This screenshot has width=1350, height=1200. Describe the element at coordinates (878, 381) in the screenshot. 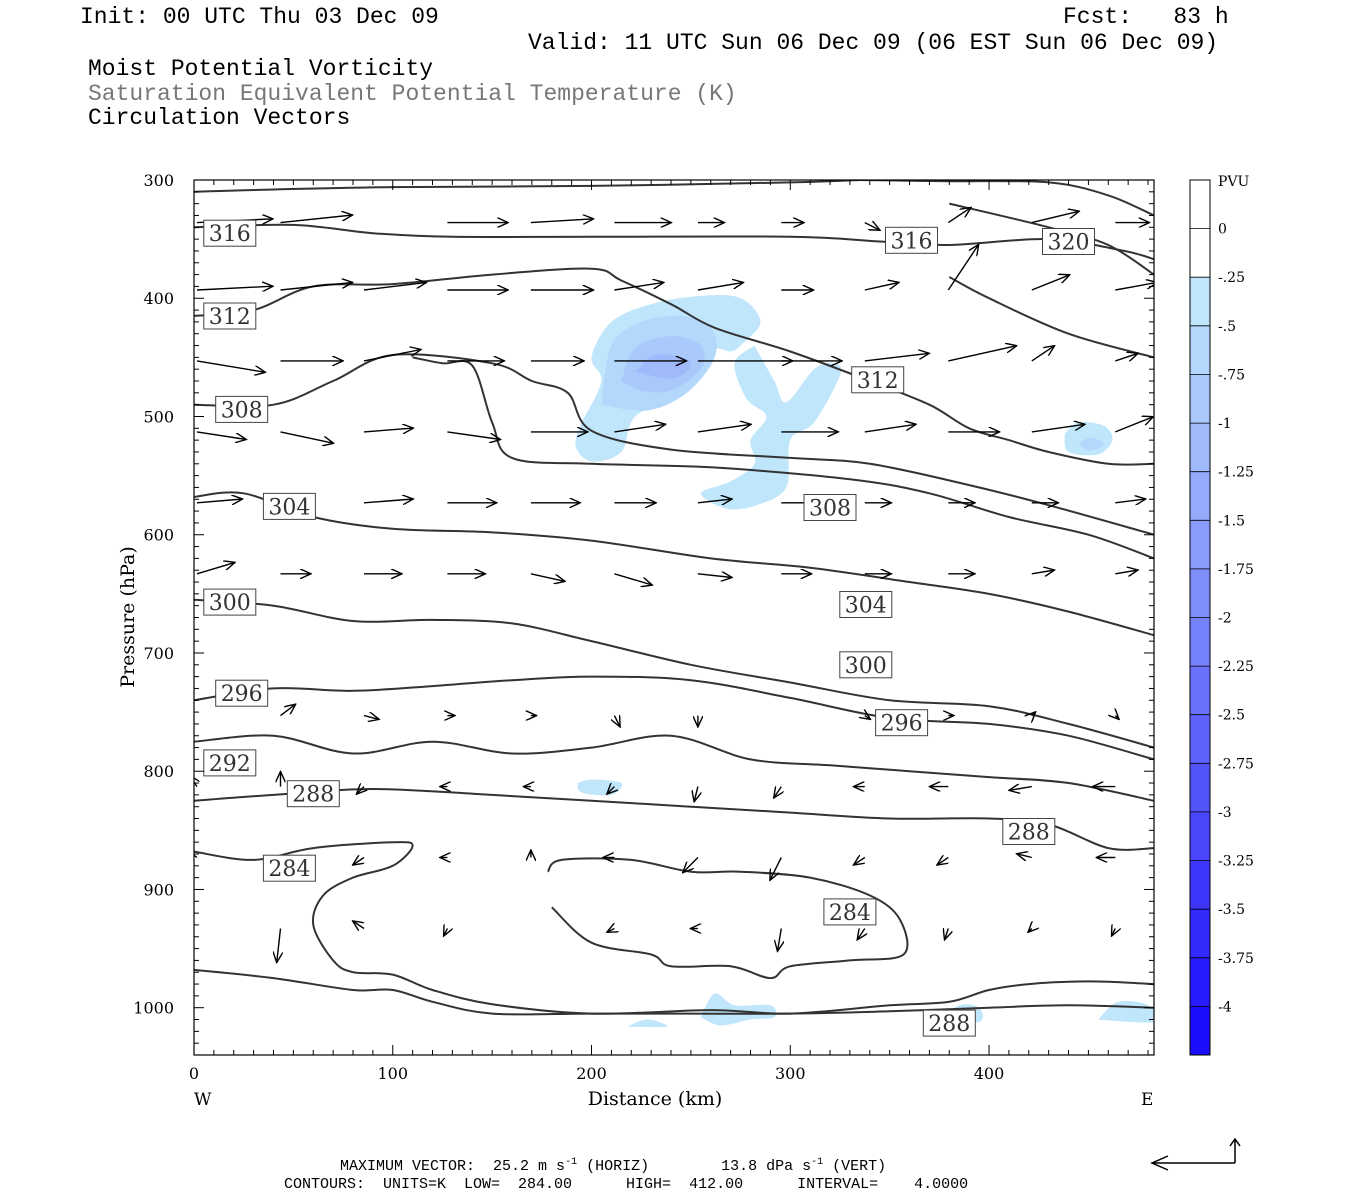

I see `contour-label-text: 312` at that location.